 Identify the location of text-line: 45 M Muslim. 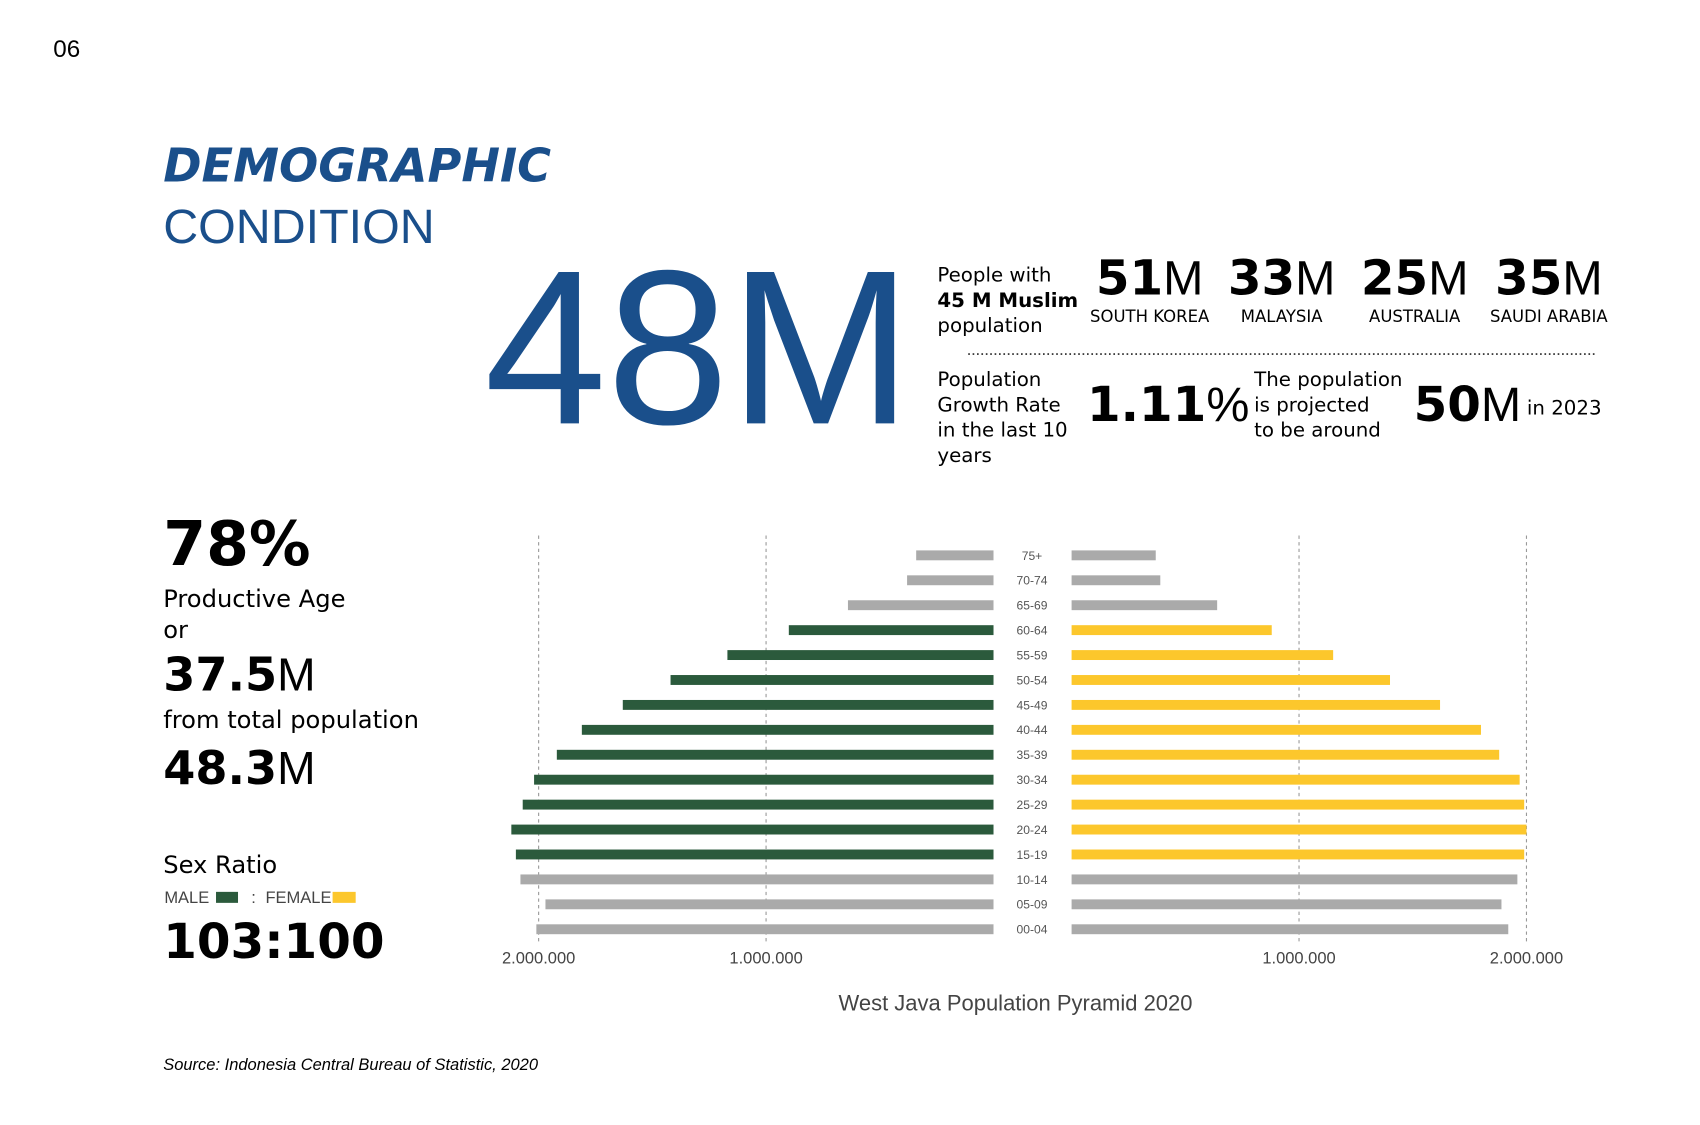
(1007, 300).